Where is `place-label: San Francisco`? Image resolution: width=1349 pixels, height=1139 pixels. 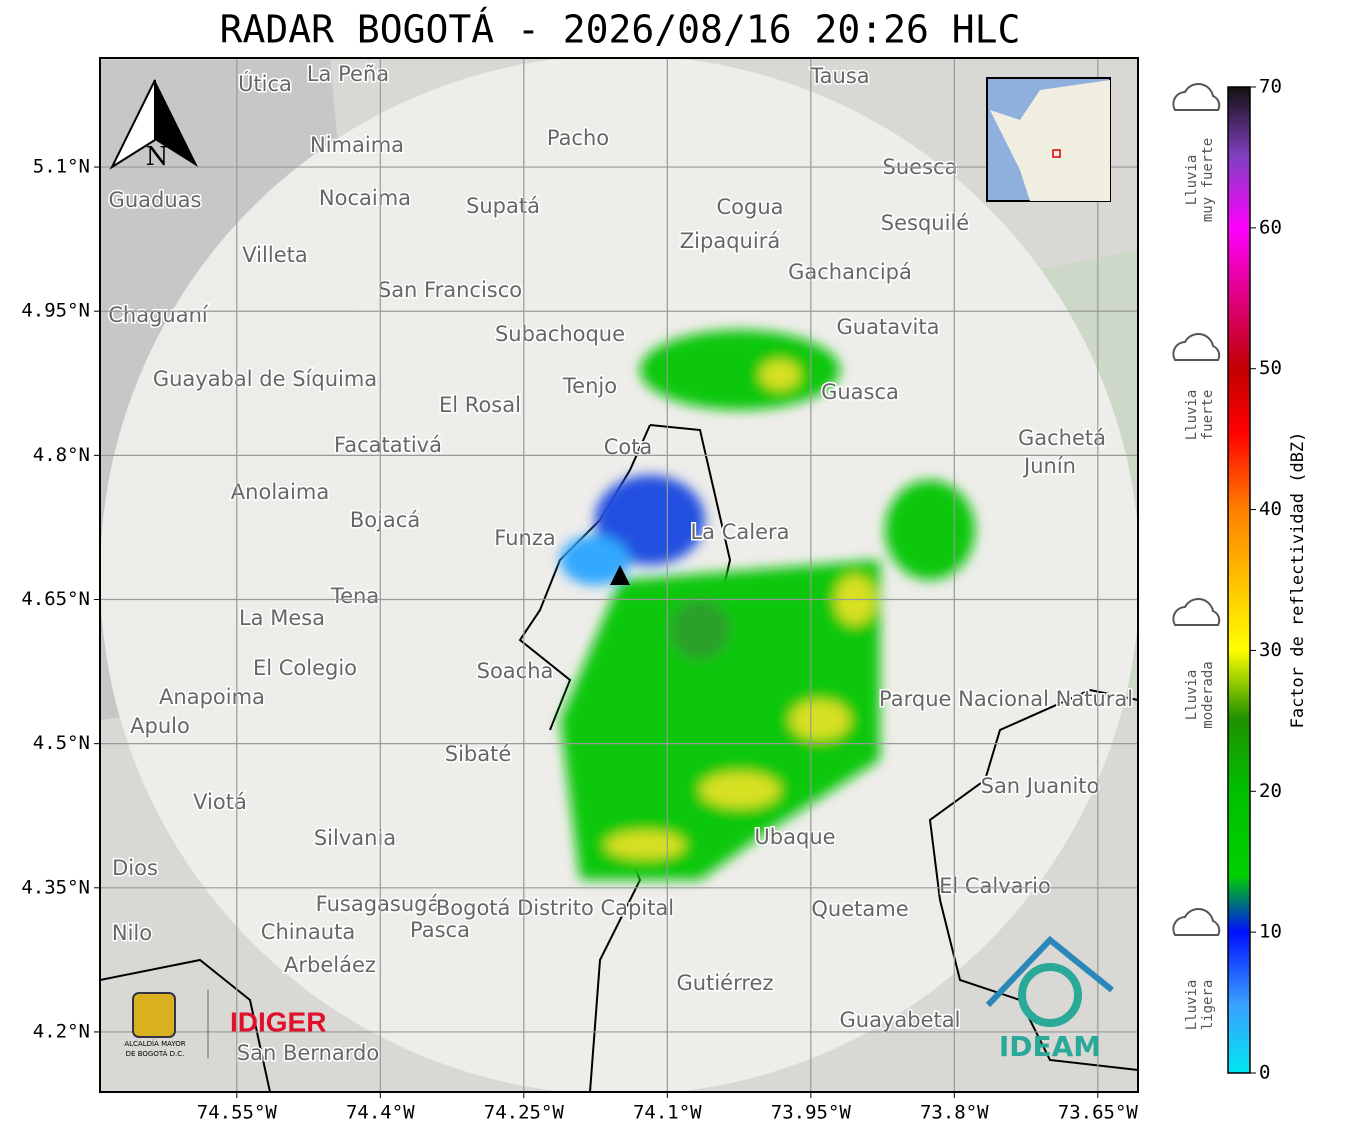
place-label: San Francisco is located at coordinates (450, 290).